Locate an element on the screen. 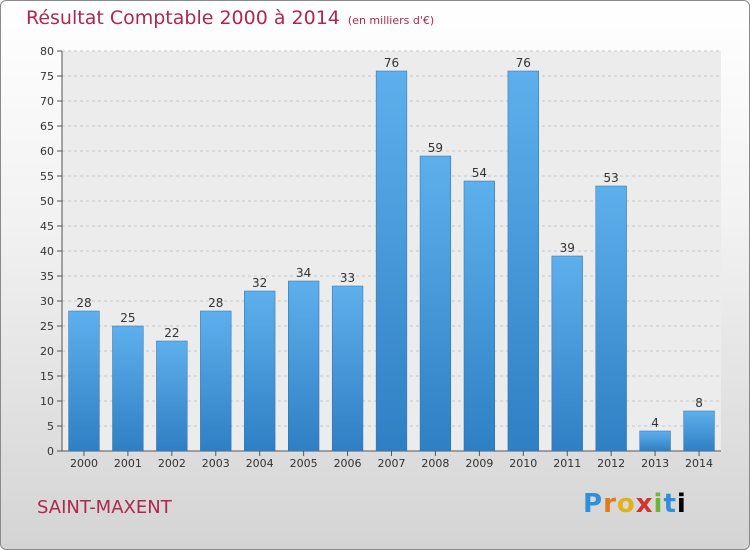 This screenshot has width=750, height=550. x-tick-label-2007: 2007 is located at coordinates (392, 463).